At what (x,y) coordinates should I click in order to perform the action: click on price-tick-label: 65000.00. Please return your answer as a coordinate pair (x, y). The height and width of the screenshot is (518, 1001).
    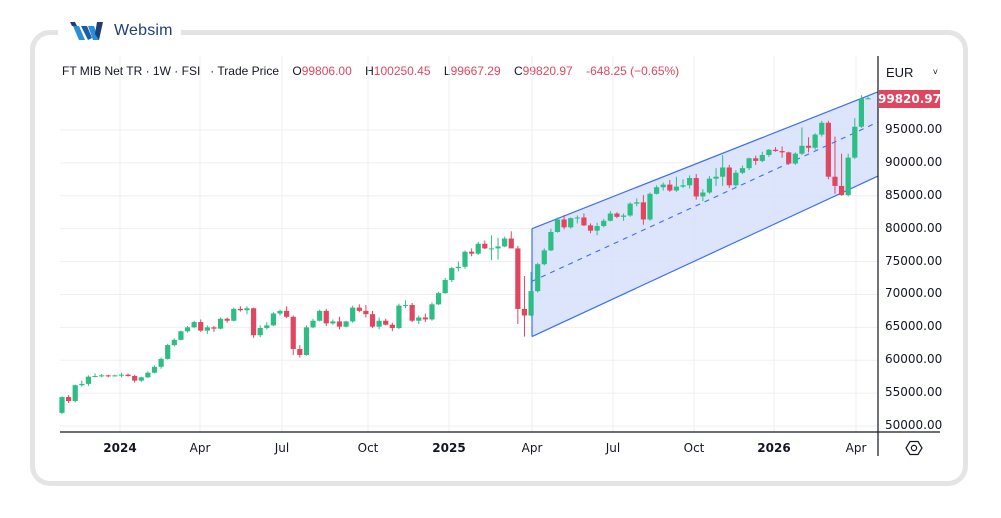
    Looking at the image, I should click on (914, 326).